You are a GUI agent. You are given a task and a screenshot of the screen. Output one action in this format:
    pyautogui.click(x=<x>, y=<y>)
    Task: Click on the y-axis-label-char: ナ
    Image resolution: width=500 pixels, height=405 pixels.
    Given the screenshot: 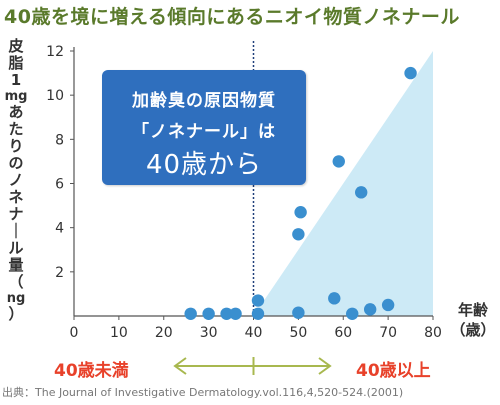 What is the action you would take?
    pyautogui.click(x=16, y=214)
    